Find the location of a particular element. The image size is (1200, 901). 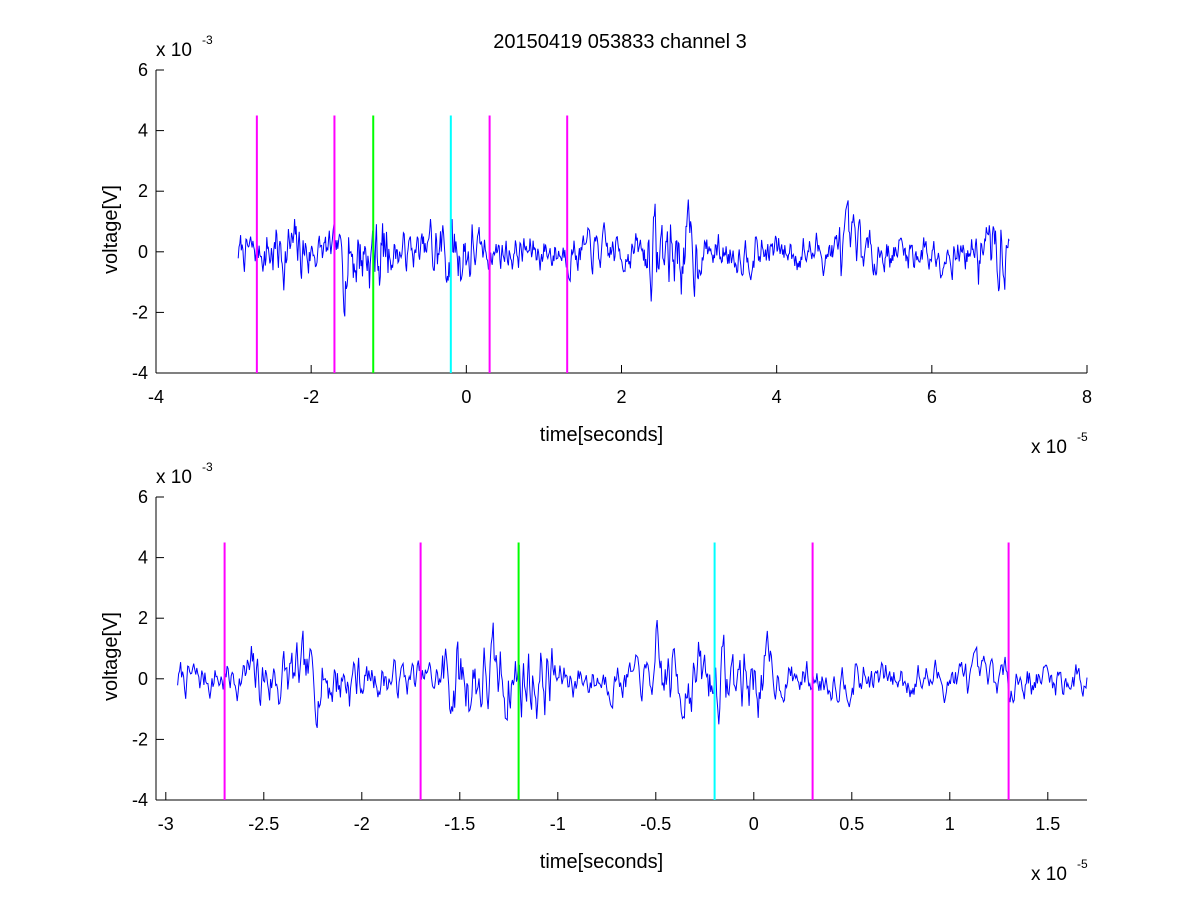

x-tick-label: 4 is located at coordinates (777, 397).